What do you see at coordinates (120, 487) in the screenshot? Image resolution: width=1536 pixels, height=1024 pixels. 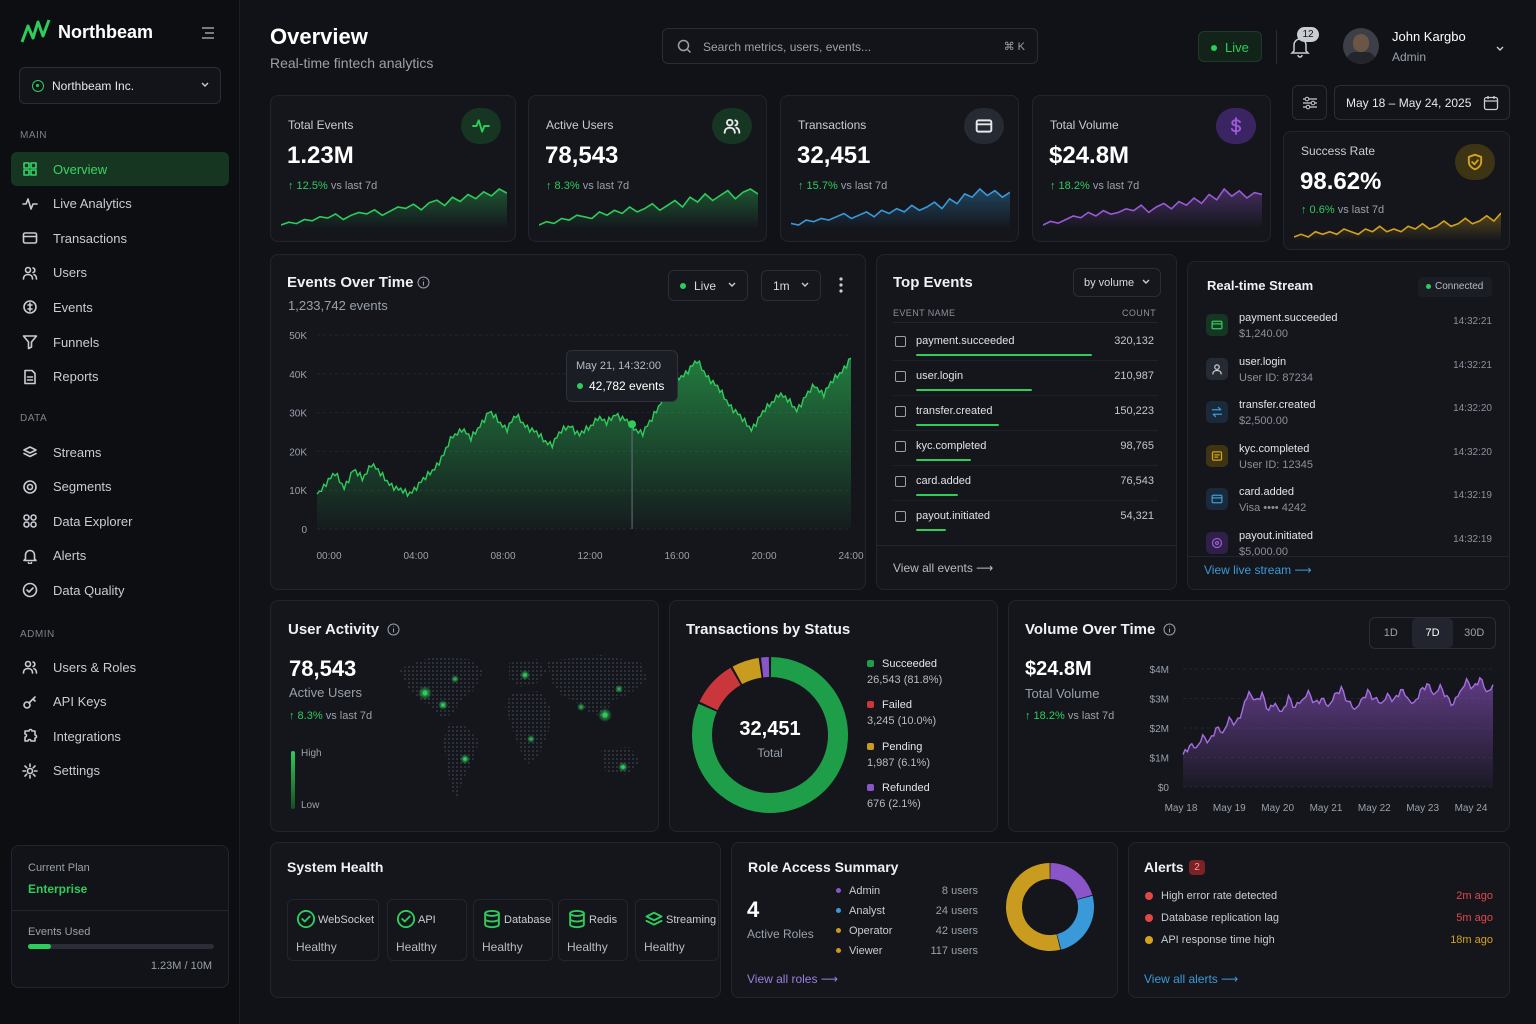 I see `sidebar-item-segments: Segments` at bounding box center [120, 487].